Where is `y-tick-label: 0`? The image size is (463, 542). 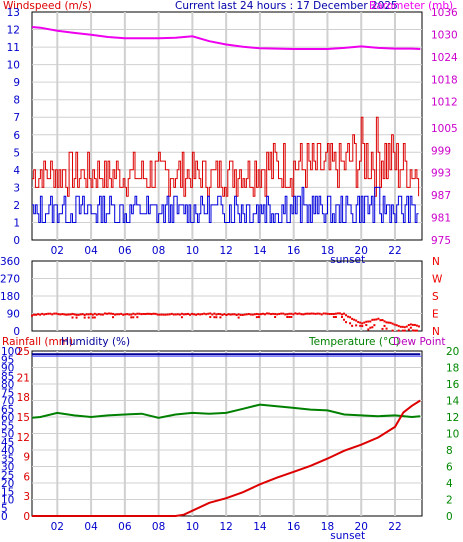
y-tick-label: 0 is located at coordinates (16, 241).